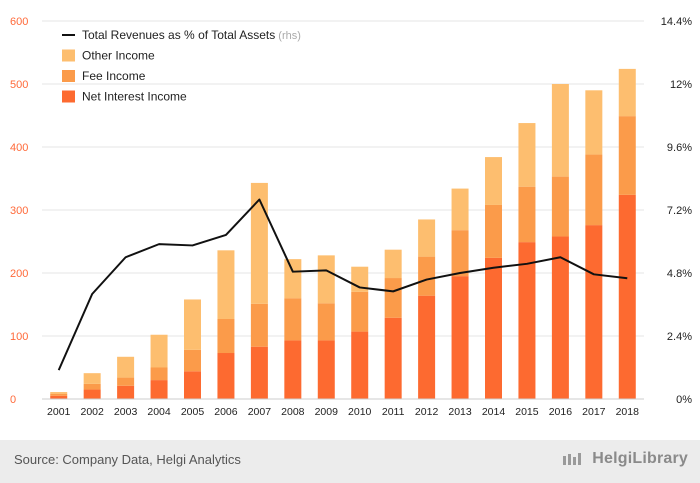  I want to click on x-tick-label: 2015, so click(527, 412).